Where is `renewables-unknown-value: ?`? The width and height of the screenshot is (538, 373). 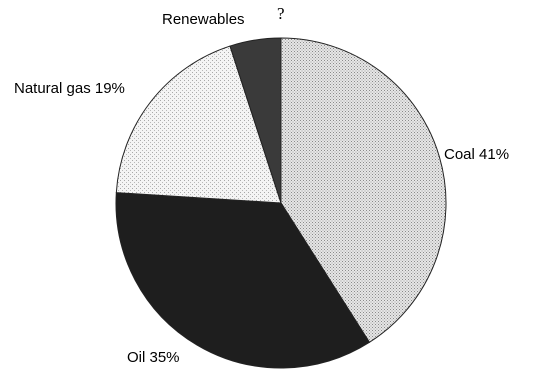
renewables-unknown-value: ? is located at coordinates (281, 13).